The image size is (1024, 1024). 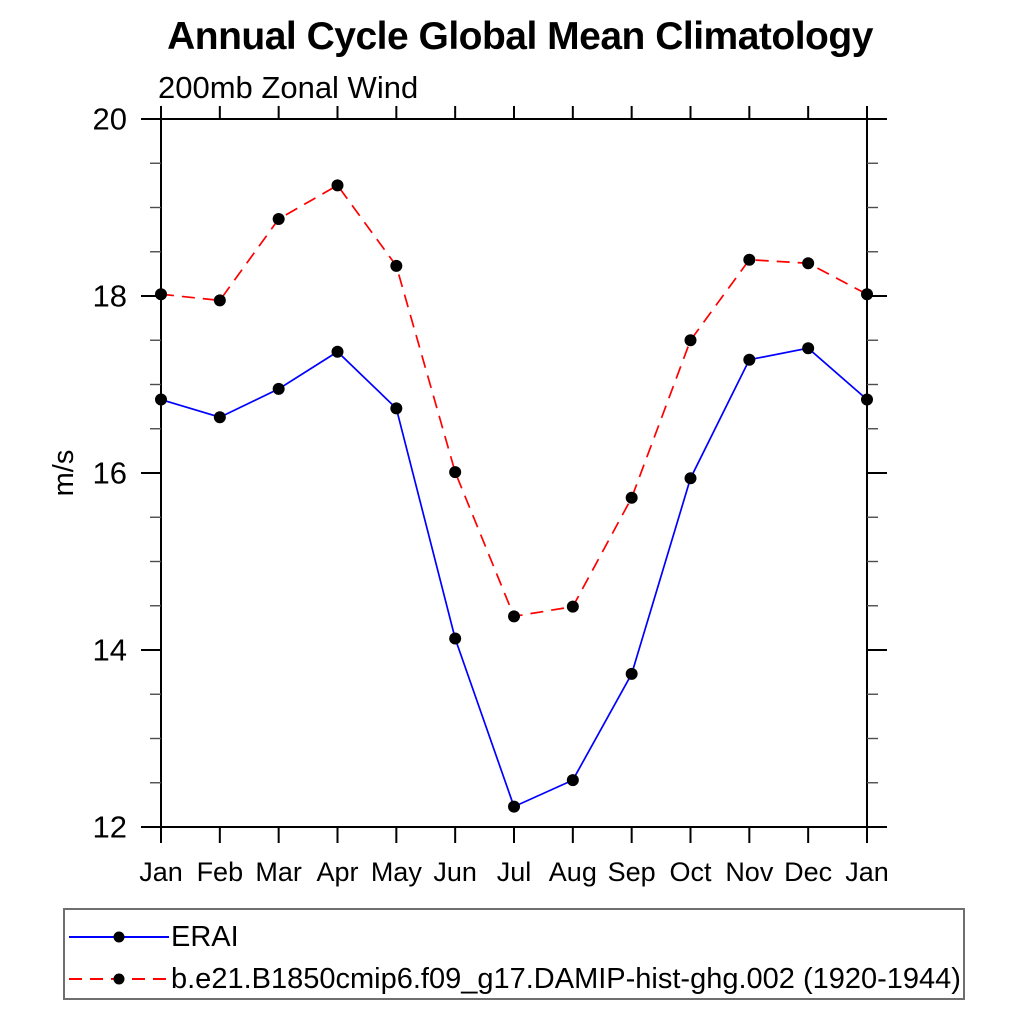 What do you see at coordinates (397, 872) in the screenshot?
I see `x-tick-label: May` at bounding box center [397, 872].